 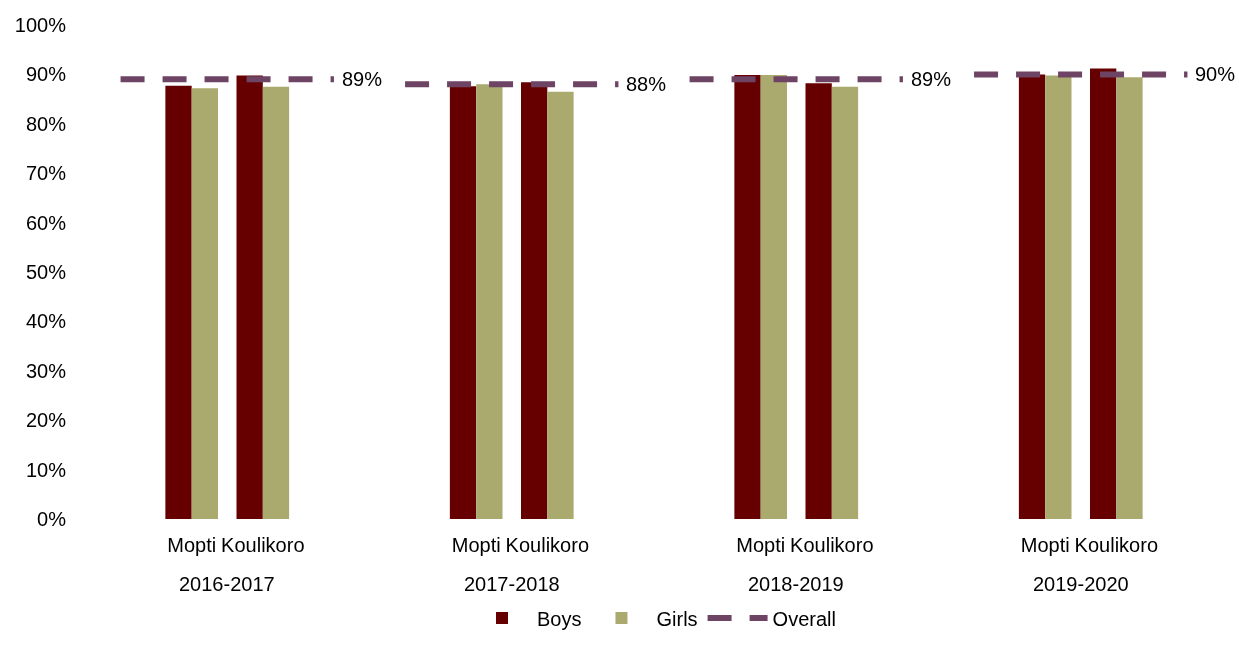 What do you see at coordinates (1081, 584) in the screenshot?
I see `text: 2019-2020` at bounding box center [1081, 584].